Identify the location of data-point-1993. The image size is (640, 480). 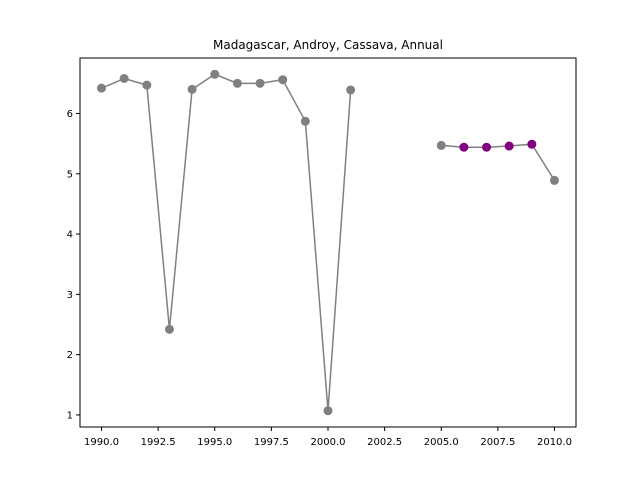
(169, 329).